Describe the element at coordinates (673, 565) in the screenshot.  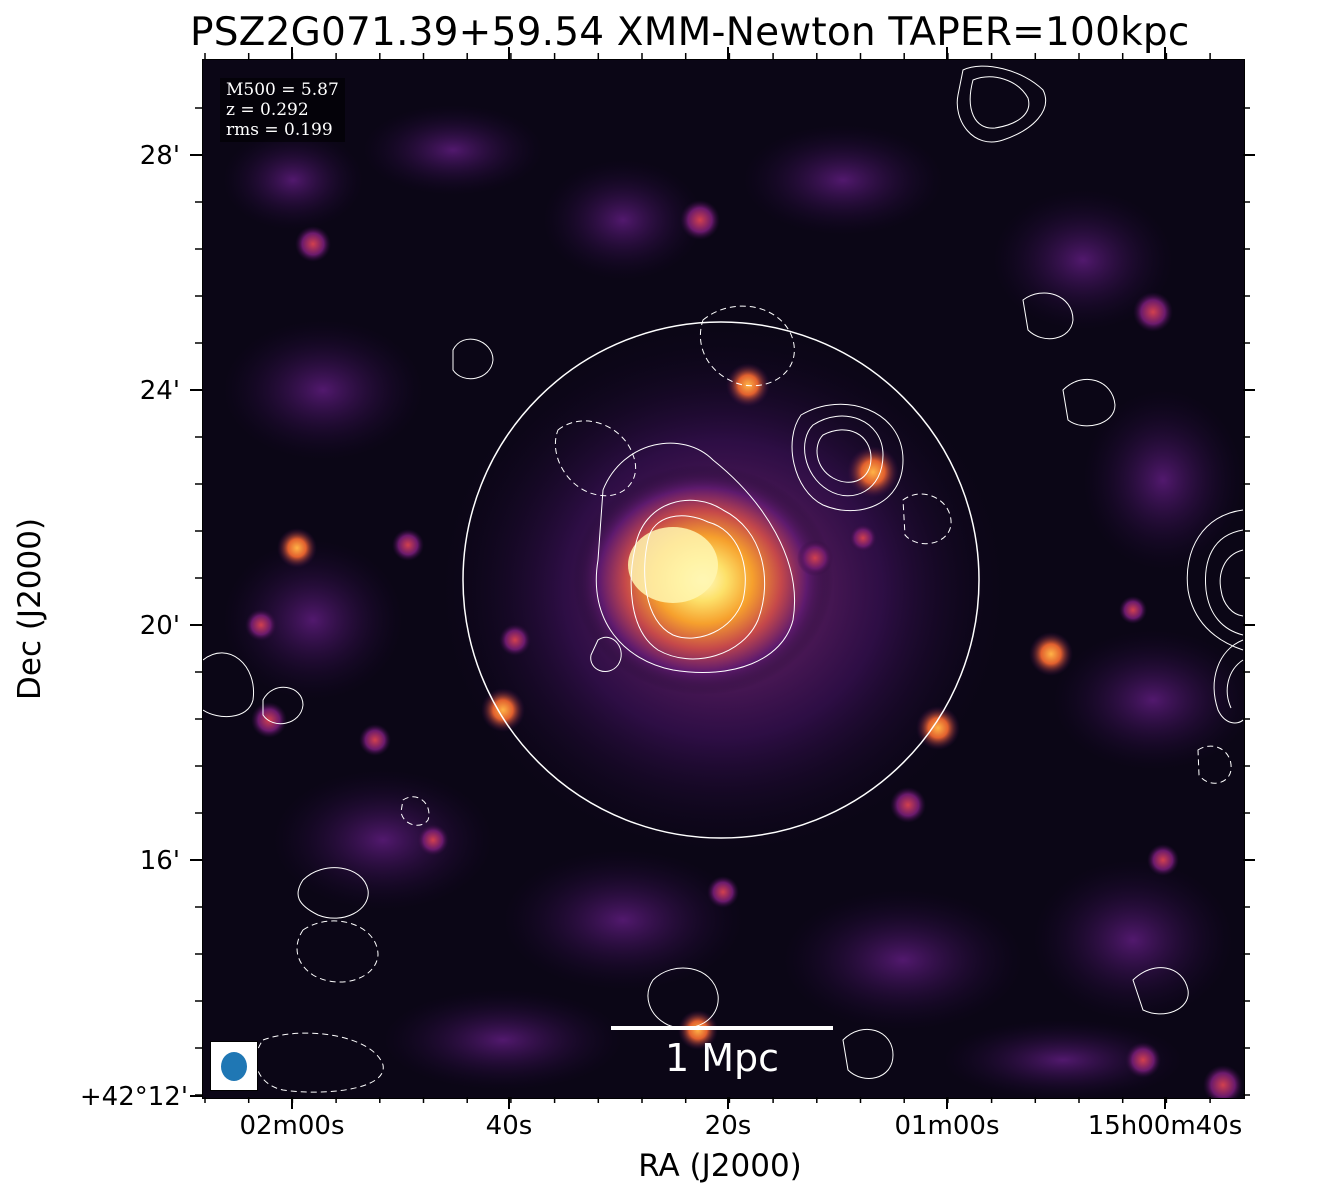
I see `cluster-peak` at that location.